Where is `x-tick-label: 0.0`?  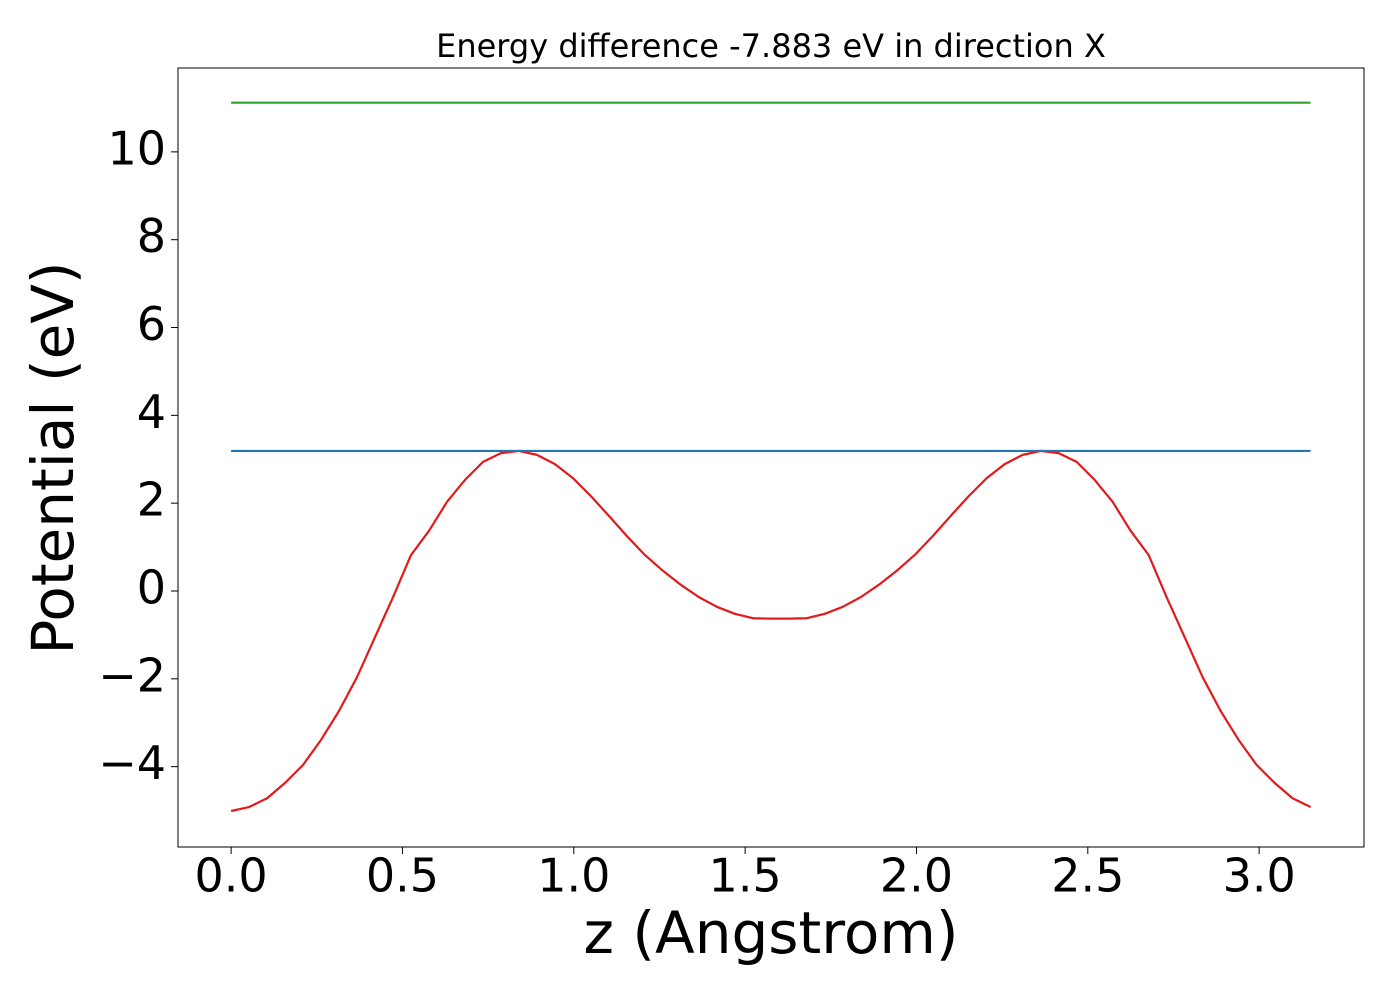
x-tick-label: 0.0 is located at coordinates (231, 876).